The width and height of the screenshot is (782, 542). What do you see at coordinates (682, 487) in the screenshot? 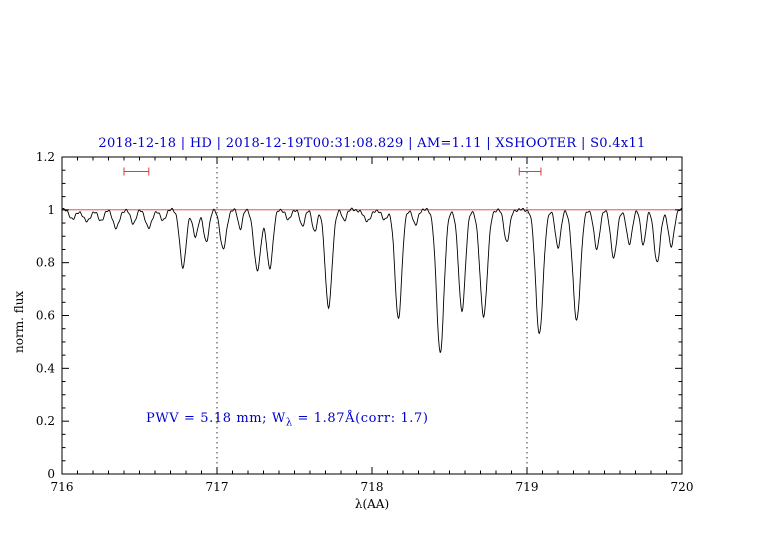
I see `x-tick-label: 720` at bounding box center [682, 487].